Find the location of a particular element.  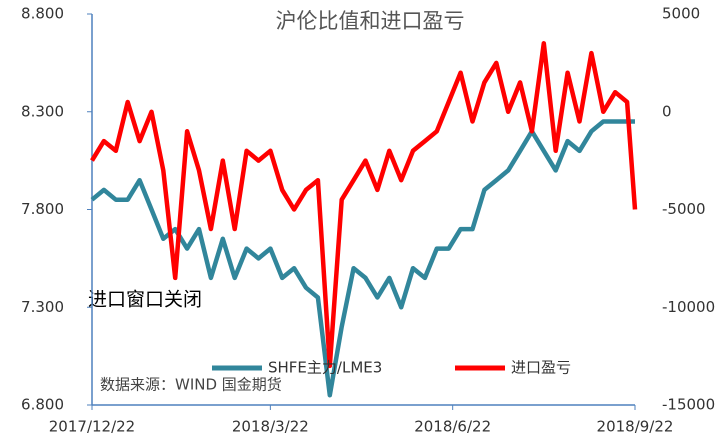

y-tick-label: 7.300 is located at coordinates (42, 307).